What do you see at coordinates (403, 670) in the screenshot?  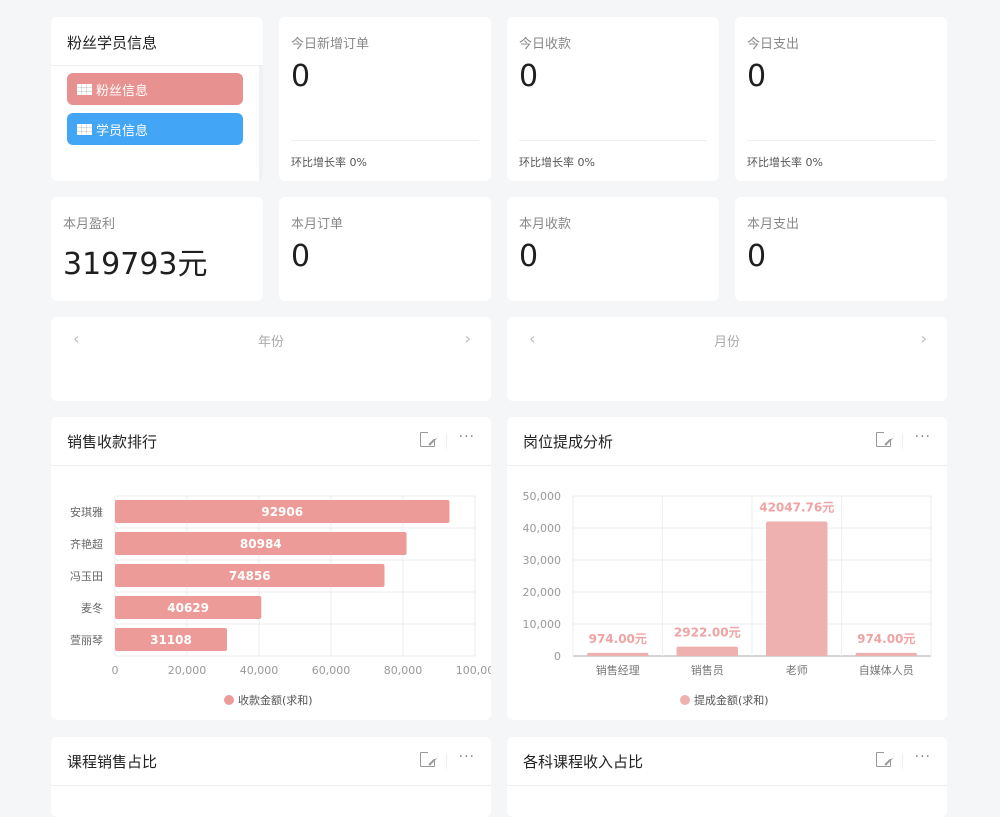 I see `x-tick-label: 80,000` at bounding box center [403, 670].